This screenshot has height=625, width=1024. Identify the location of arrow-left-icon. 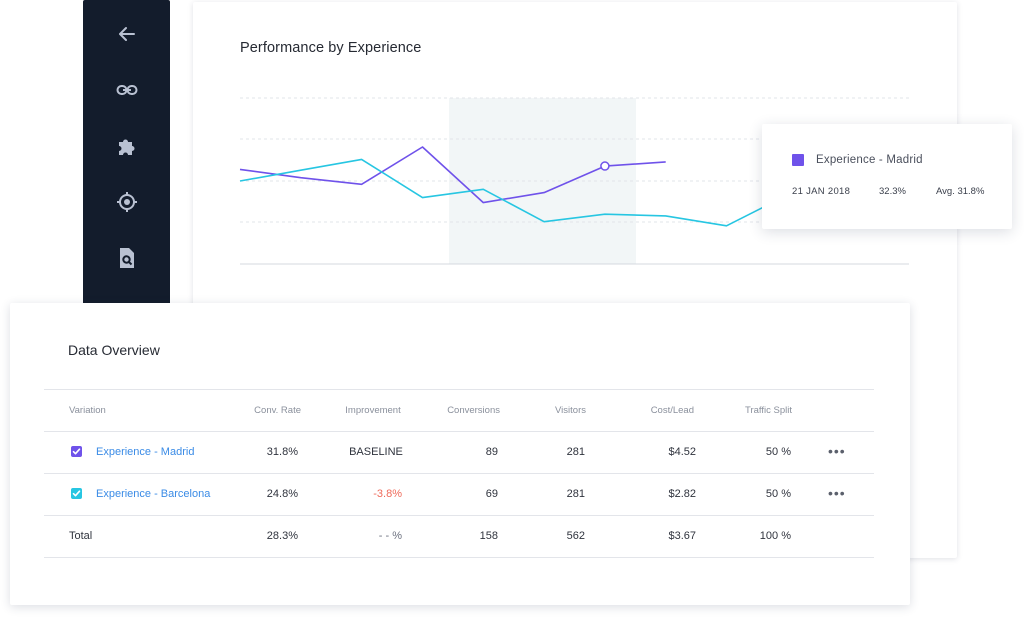
(126, 34).